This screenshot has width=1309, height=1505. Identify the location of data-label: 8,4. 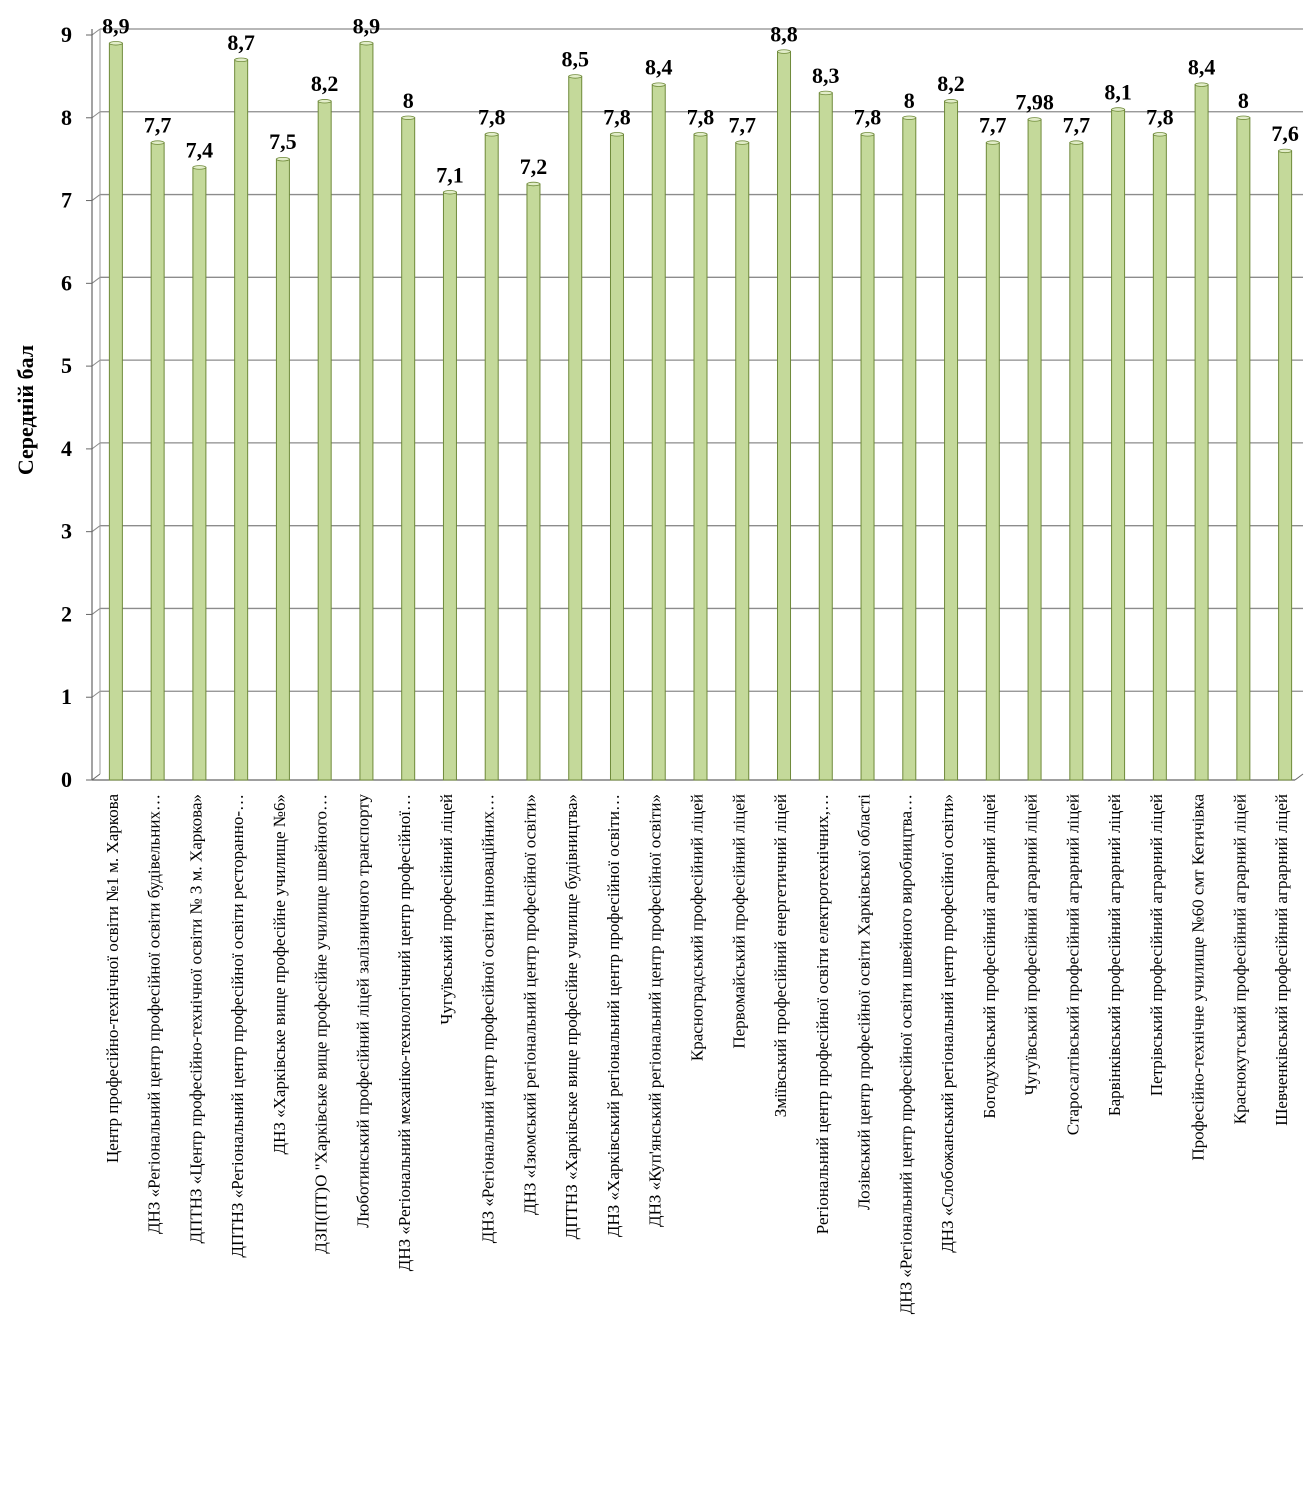
(659, 67).